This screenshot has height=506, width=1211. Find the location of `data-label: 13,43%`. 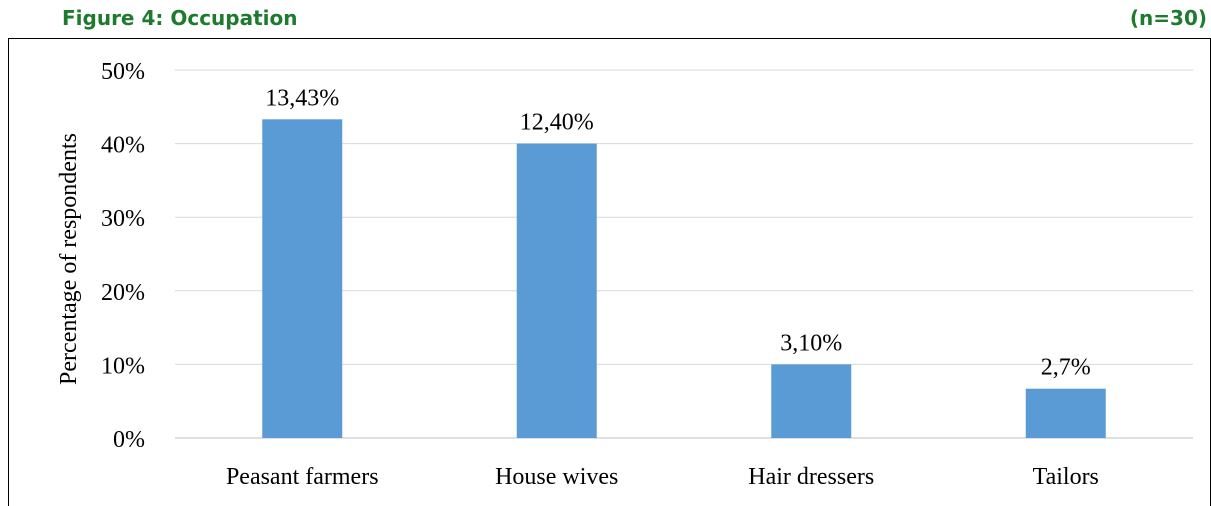

data-label: 13,43% is located at coordinates (302, 98).